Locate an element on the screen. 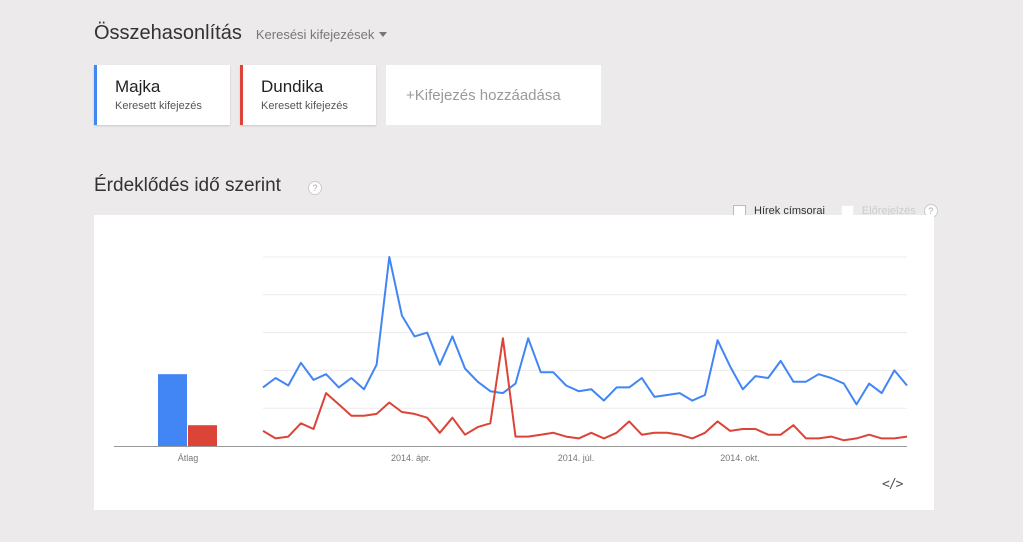  page-title: Összehasonlítás is located at coordinates (168, 33).